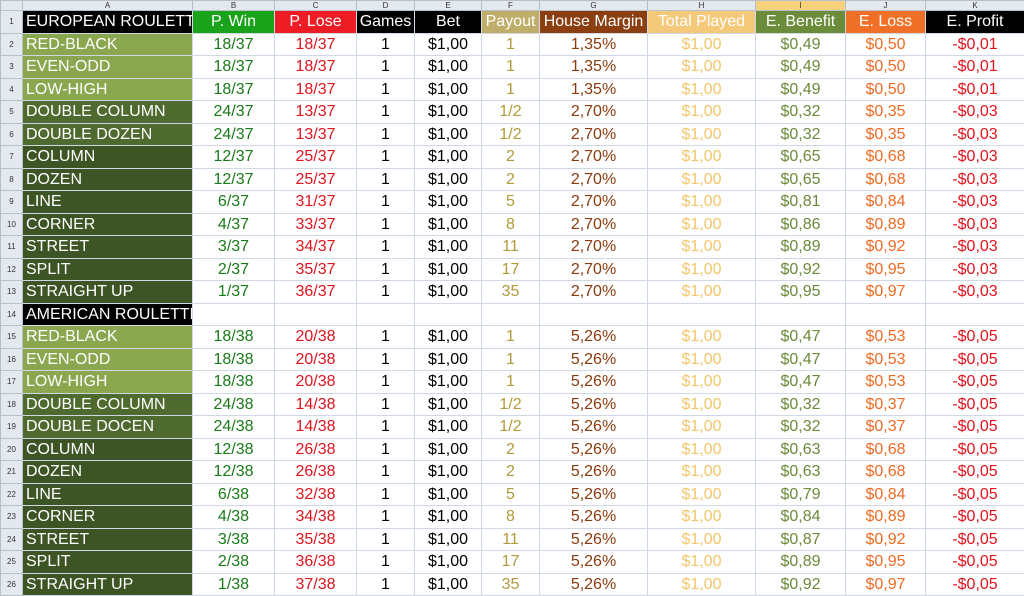 The image size is (1024, 596). What do you see at coordinates (107, 22) in the screenshot?
I see `header-a: EUROPEAN ROULETTE` at bounding box center [107, 22].